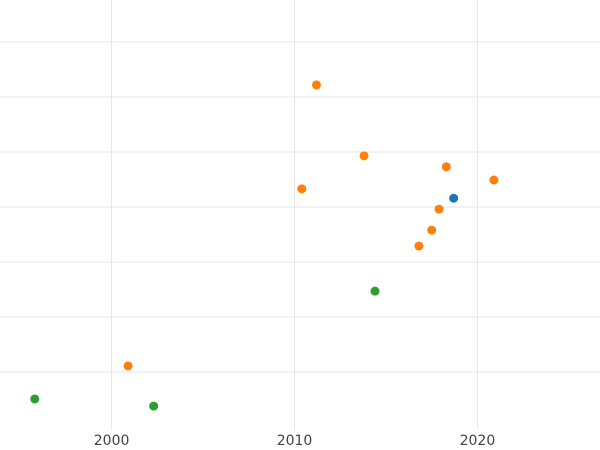  I want to click on x-tick-label: 2020, so click(478, 441).